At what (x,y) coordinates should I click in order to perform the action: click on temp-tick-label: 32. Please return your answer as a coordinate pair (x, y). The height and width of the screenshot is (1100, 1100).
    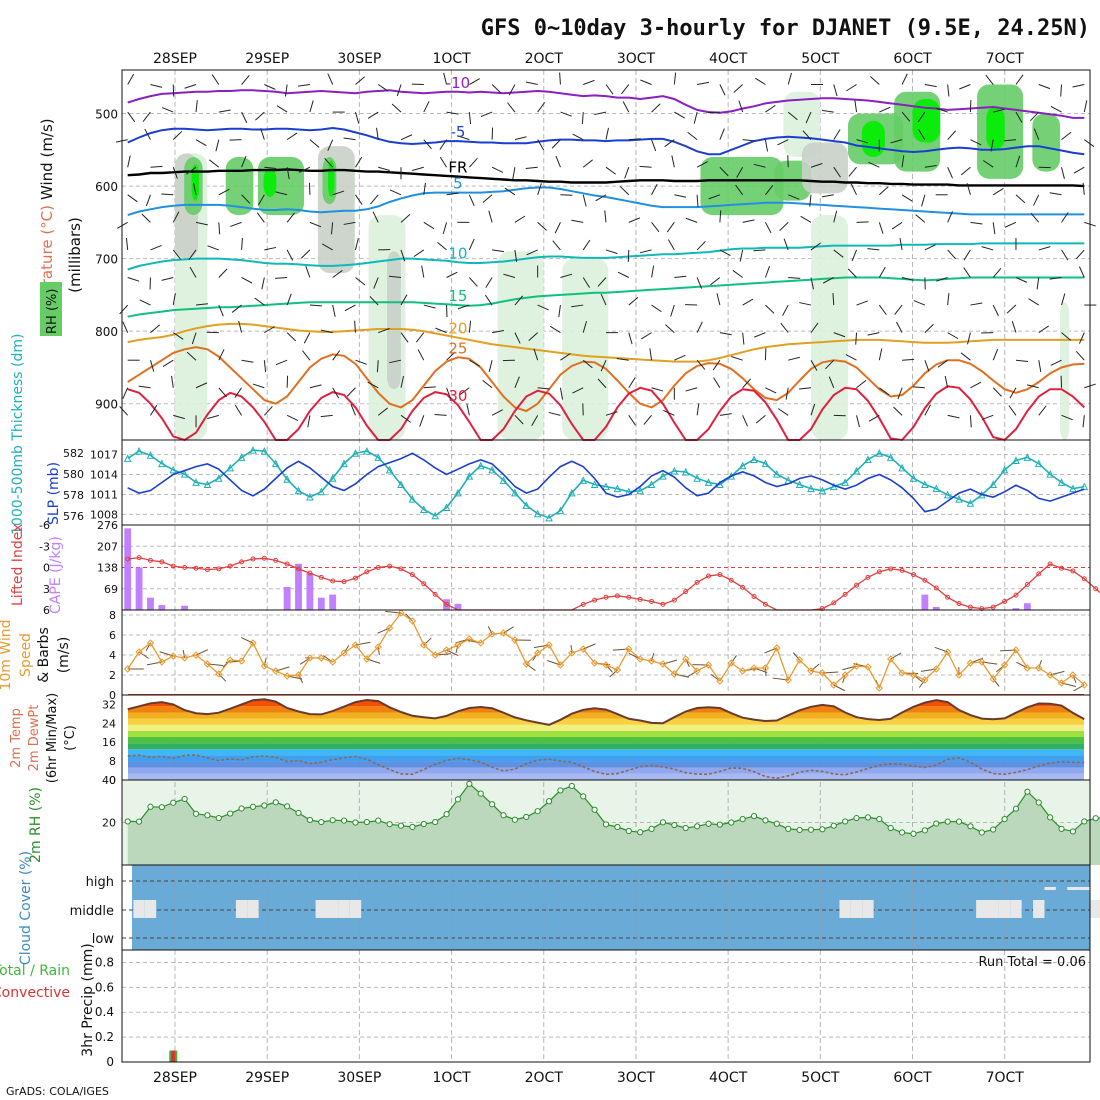
    Looking at the image, I should click on (109, 704).